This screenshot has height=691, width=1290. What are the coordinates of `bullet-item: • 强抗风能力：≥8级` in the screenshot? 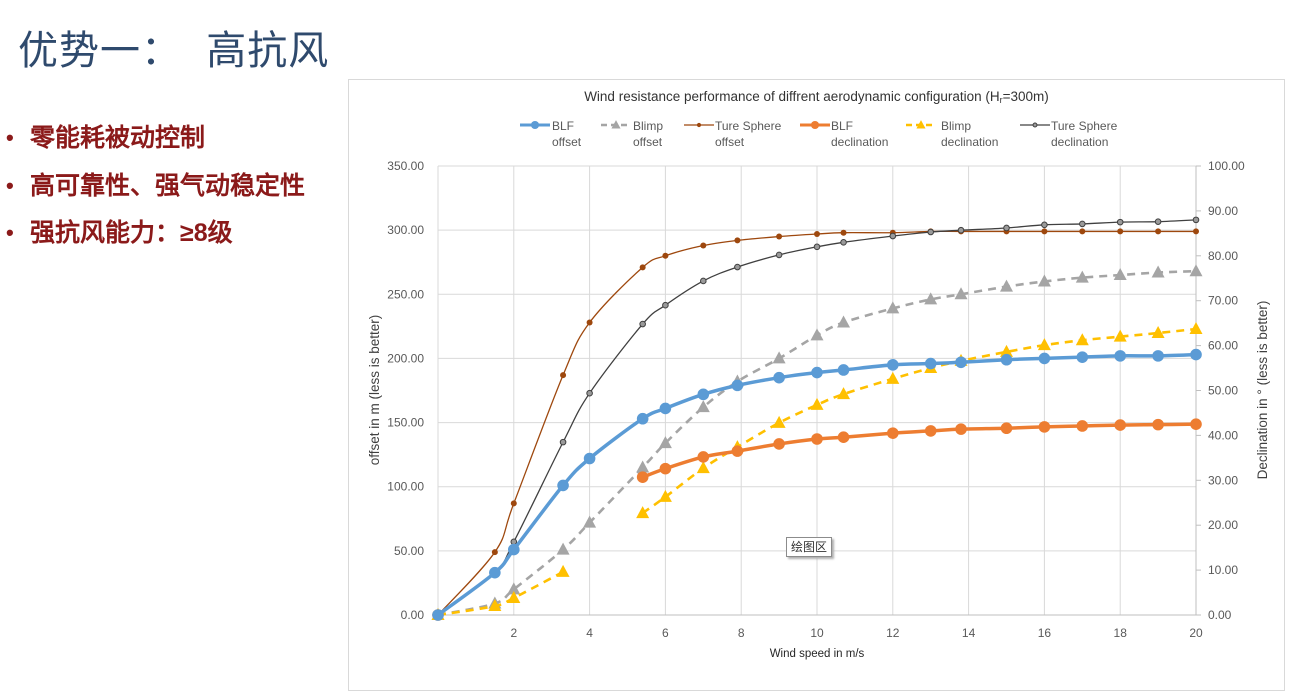 It's located at (155, 237).